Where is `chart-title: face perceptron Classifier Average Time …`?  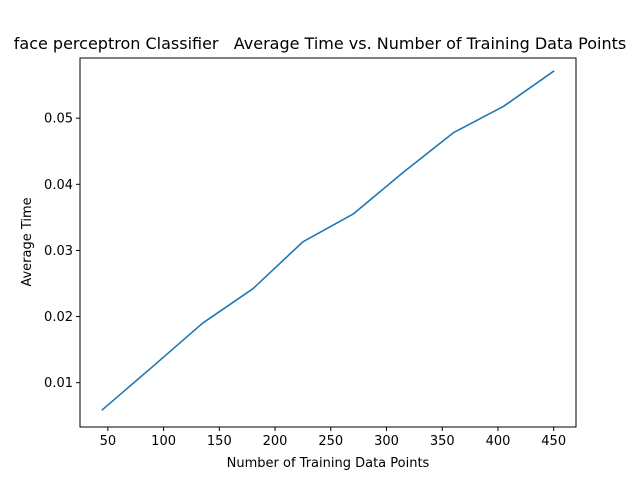 chart-title: face perceptron Classifier Average Time … is located at coordinates (320, 43).